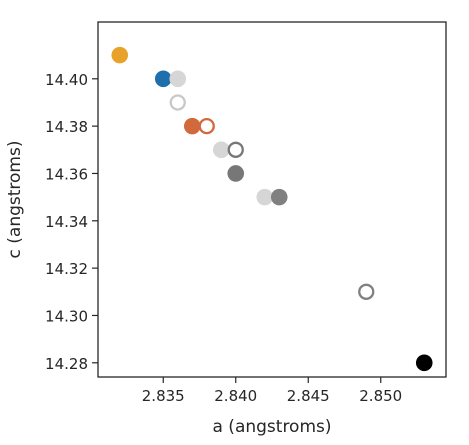 Image resolution: width=469 pixels, height=445 pixels. I want to click on y-tick-label: 14.36, so click(66, 174).